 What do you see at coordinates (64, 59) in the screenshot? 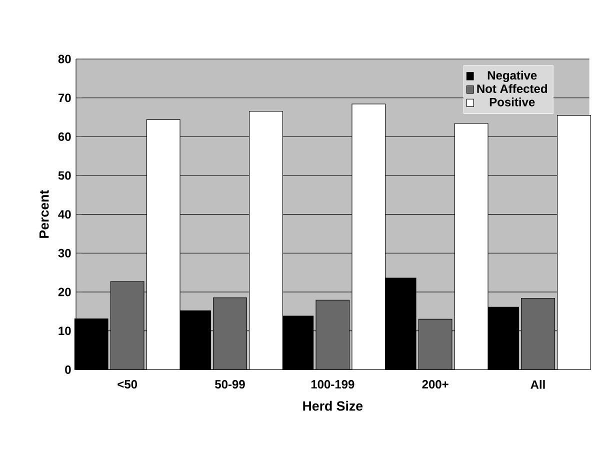
I see `y-tick-label: 80` at bounding box center [64, 59].